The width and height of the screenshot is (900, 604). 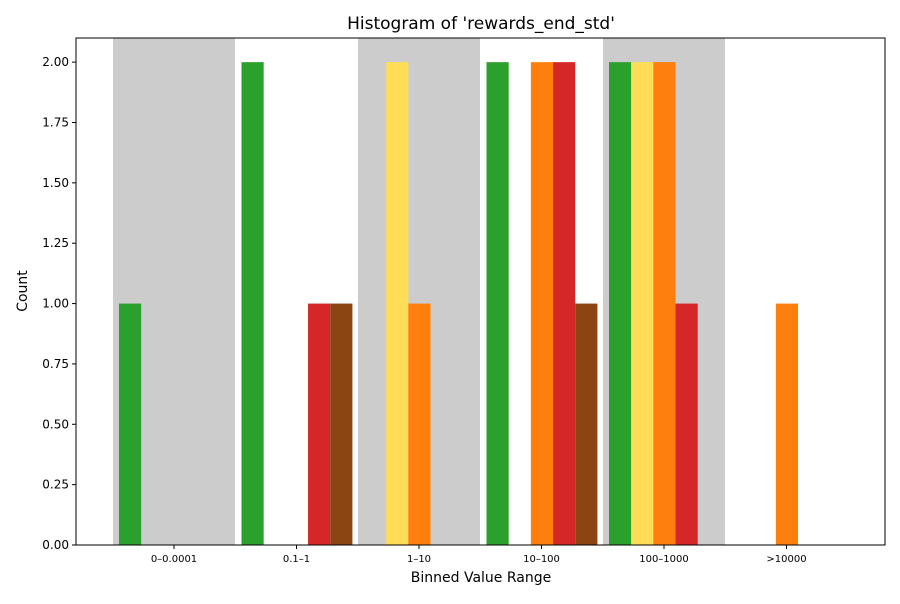 I want to click on x-tick-label: >10000, so click(x=786, y=559).